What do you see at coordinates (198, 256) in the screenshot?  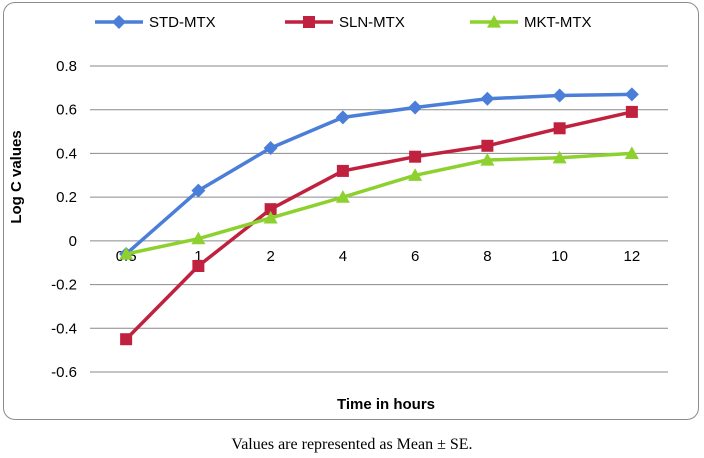 I see `x-tick-label: 1` at bounding box center [198, 256].